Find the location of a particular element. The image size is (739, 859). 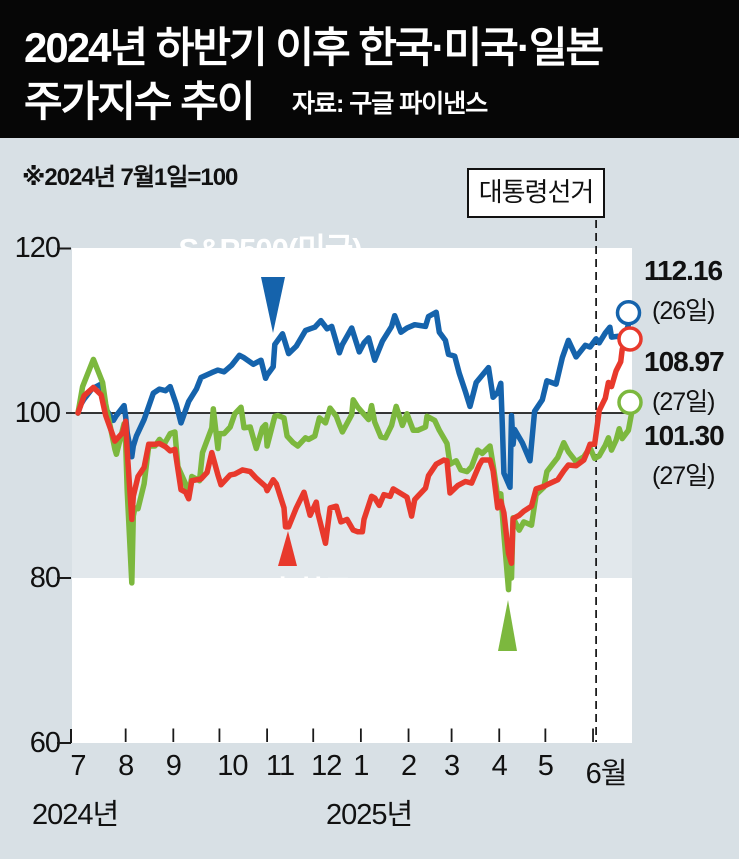

end-value-kospi: 108.97 is located at coordinates (684, 361).